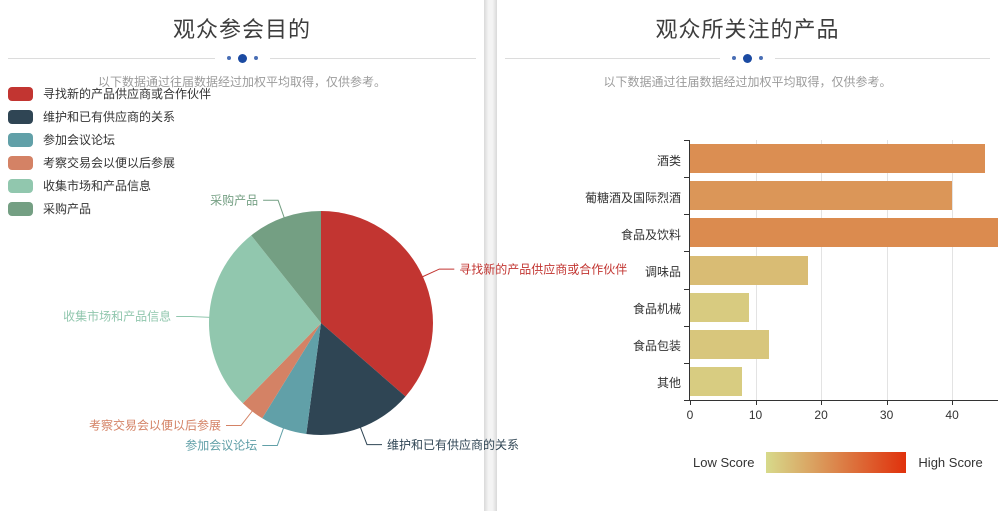  Describe the element at coordinates (724, 462) in the screenshot. I see `visualmap-low-label: Low Score` at that location.